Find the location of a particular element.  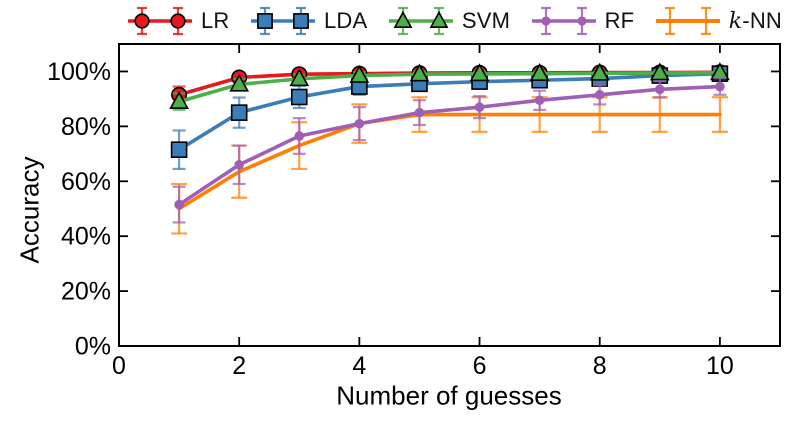

x-axis-title: Number of guesses is located at coordinates (449, 395).